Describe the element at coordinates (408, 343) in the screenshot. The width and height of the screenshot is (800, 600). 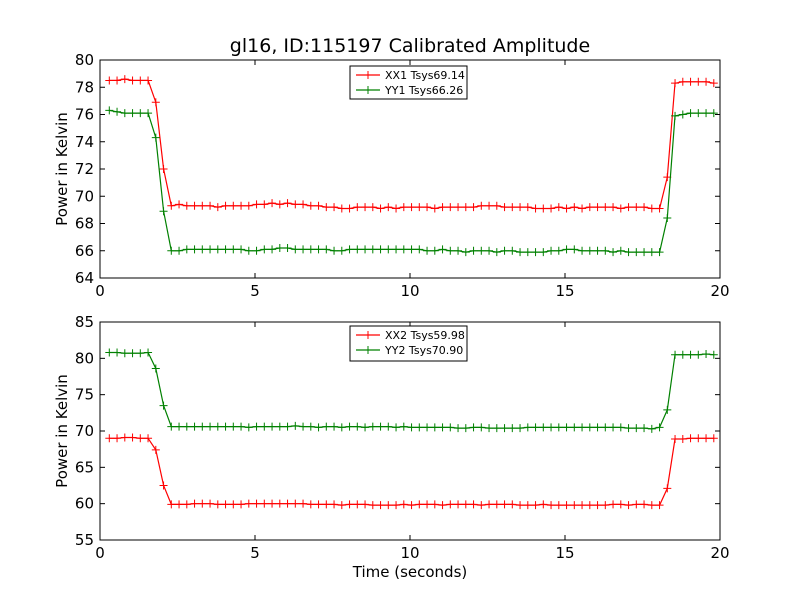
I see `legend-box` at that location.